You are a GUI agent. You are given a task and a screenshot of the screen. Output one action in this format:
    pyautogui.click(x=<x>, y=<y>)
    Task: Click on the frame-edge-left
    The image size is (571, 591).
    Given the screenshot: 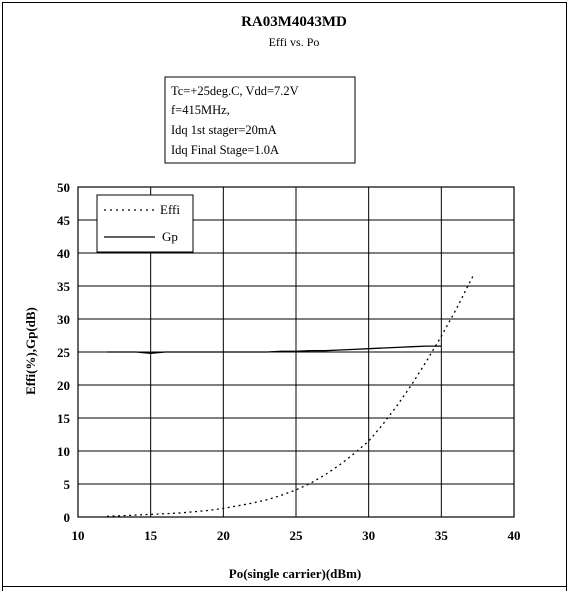 What is the action you would take?
    pyautogui.click(x=2, y=588)
    